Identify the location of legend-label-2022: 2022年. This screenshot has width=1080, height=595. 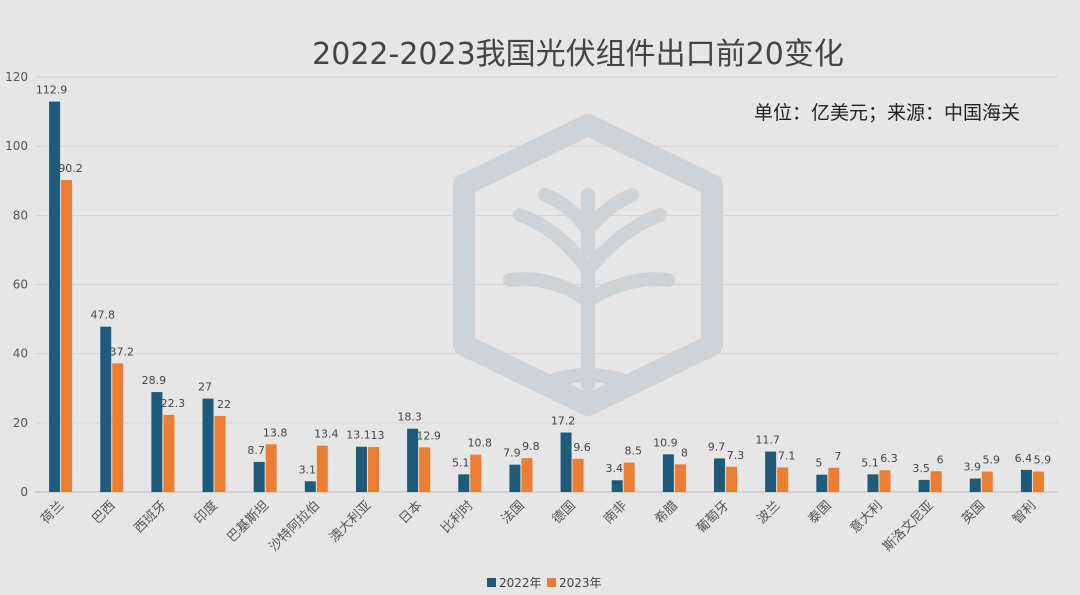
(520, 583).